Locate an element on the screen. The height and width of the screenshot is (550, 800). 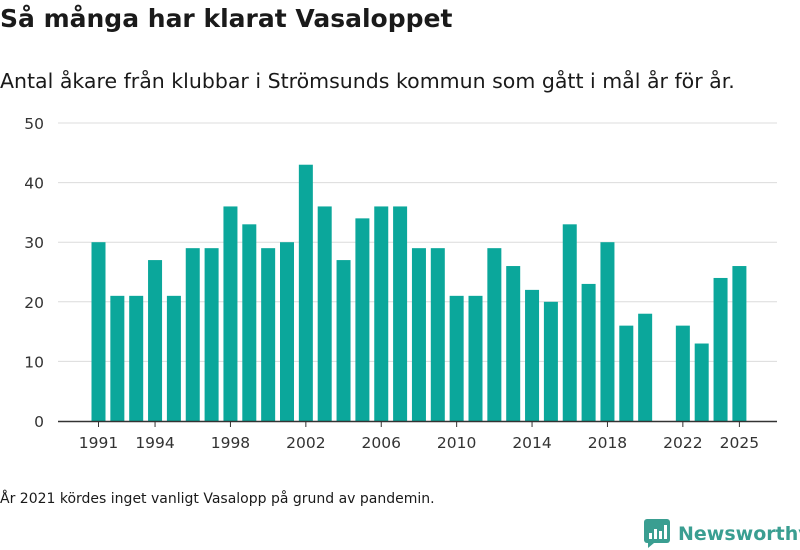
bar-1993 is located at coordinates (136, 358).